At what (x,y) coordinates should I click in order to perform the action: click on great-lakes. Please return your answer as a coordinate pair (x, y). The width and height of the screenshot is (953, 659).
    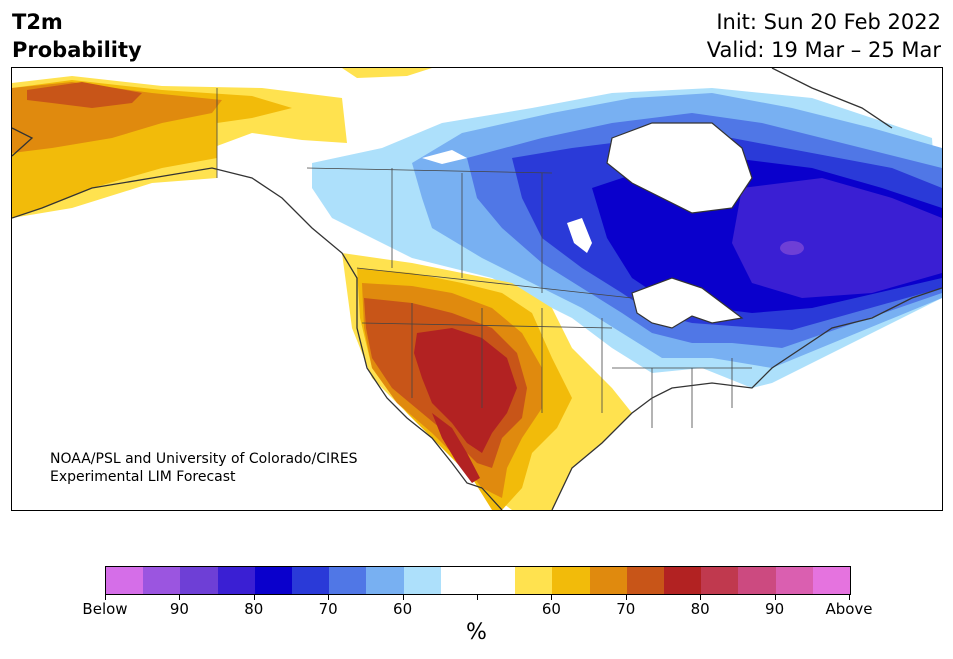
    Looking at the image, I should click on (687, 303).